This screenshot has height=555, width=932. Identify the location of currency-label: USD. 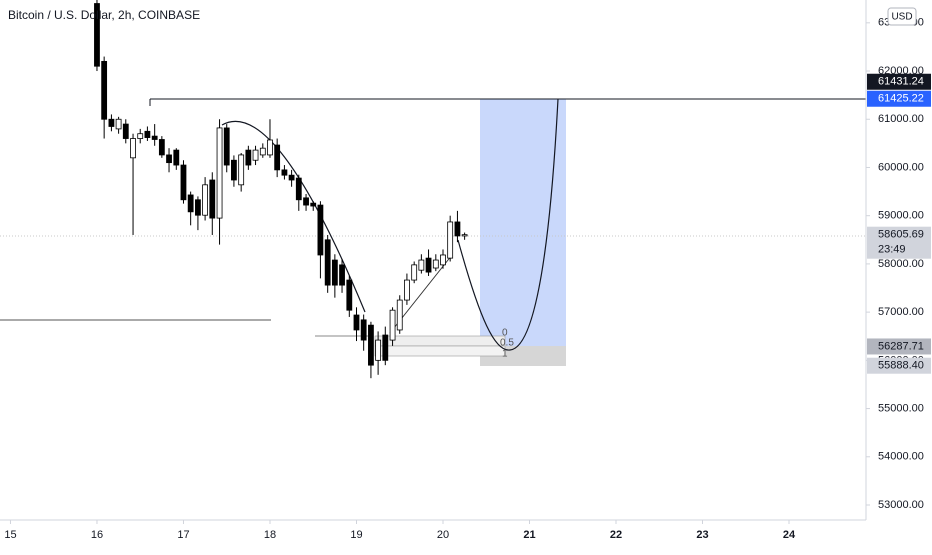
(901, 17).